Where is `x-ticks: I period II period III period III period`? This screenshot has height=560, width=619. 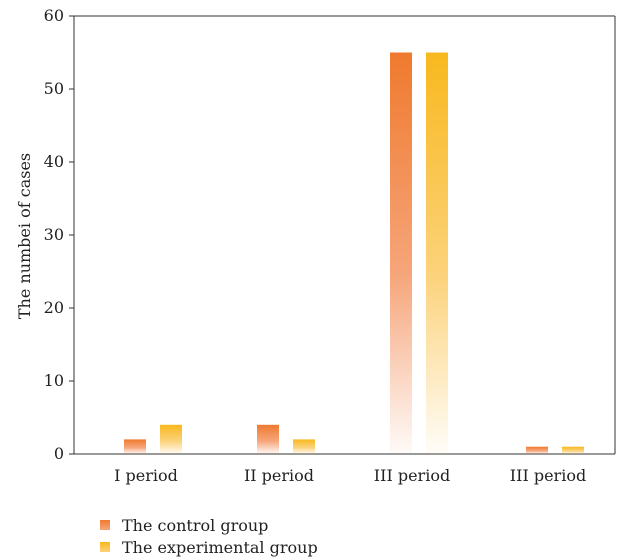
x-ticks: I period II period III period III period is located at coordinates (350, 475).